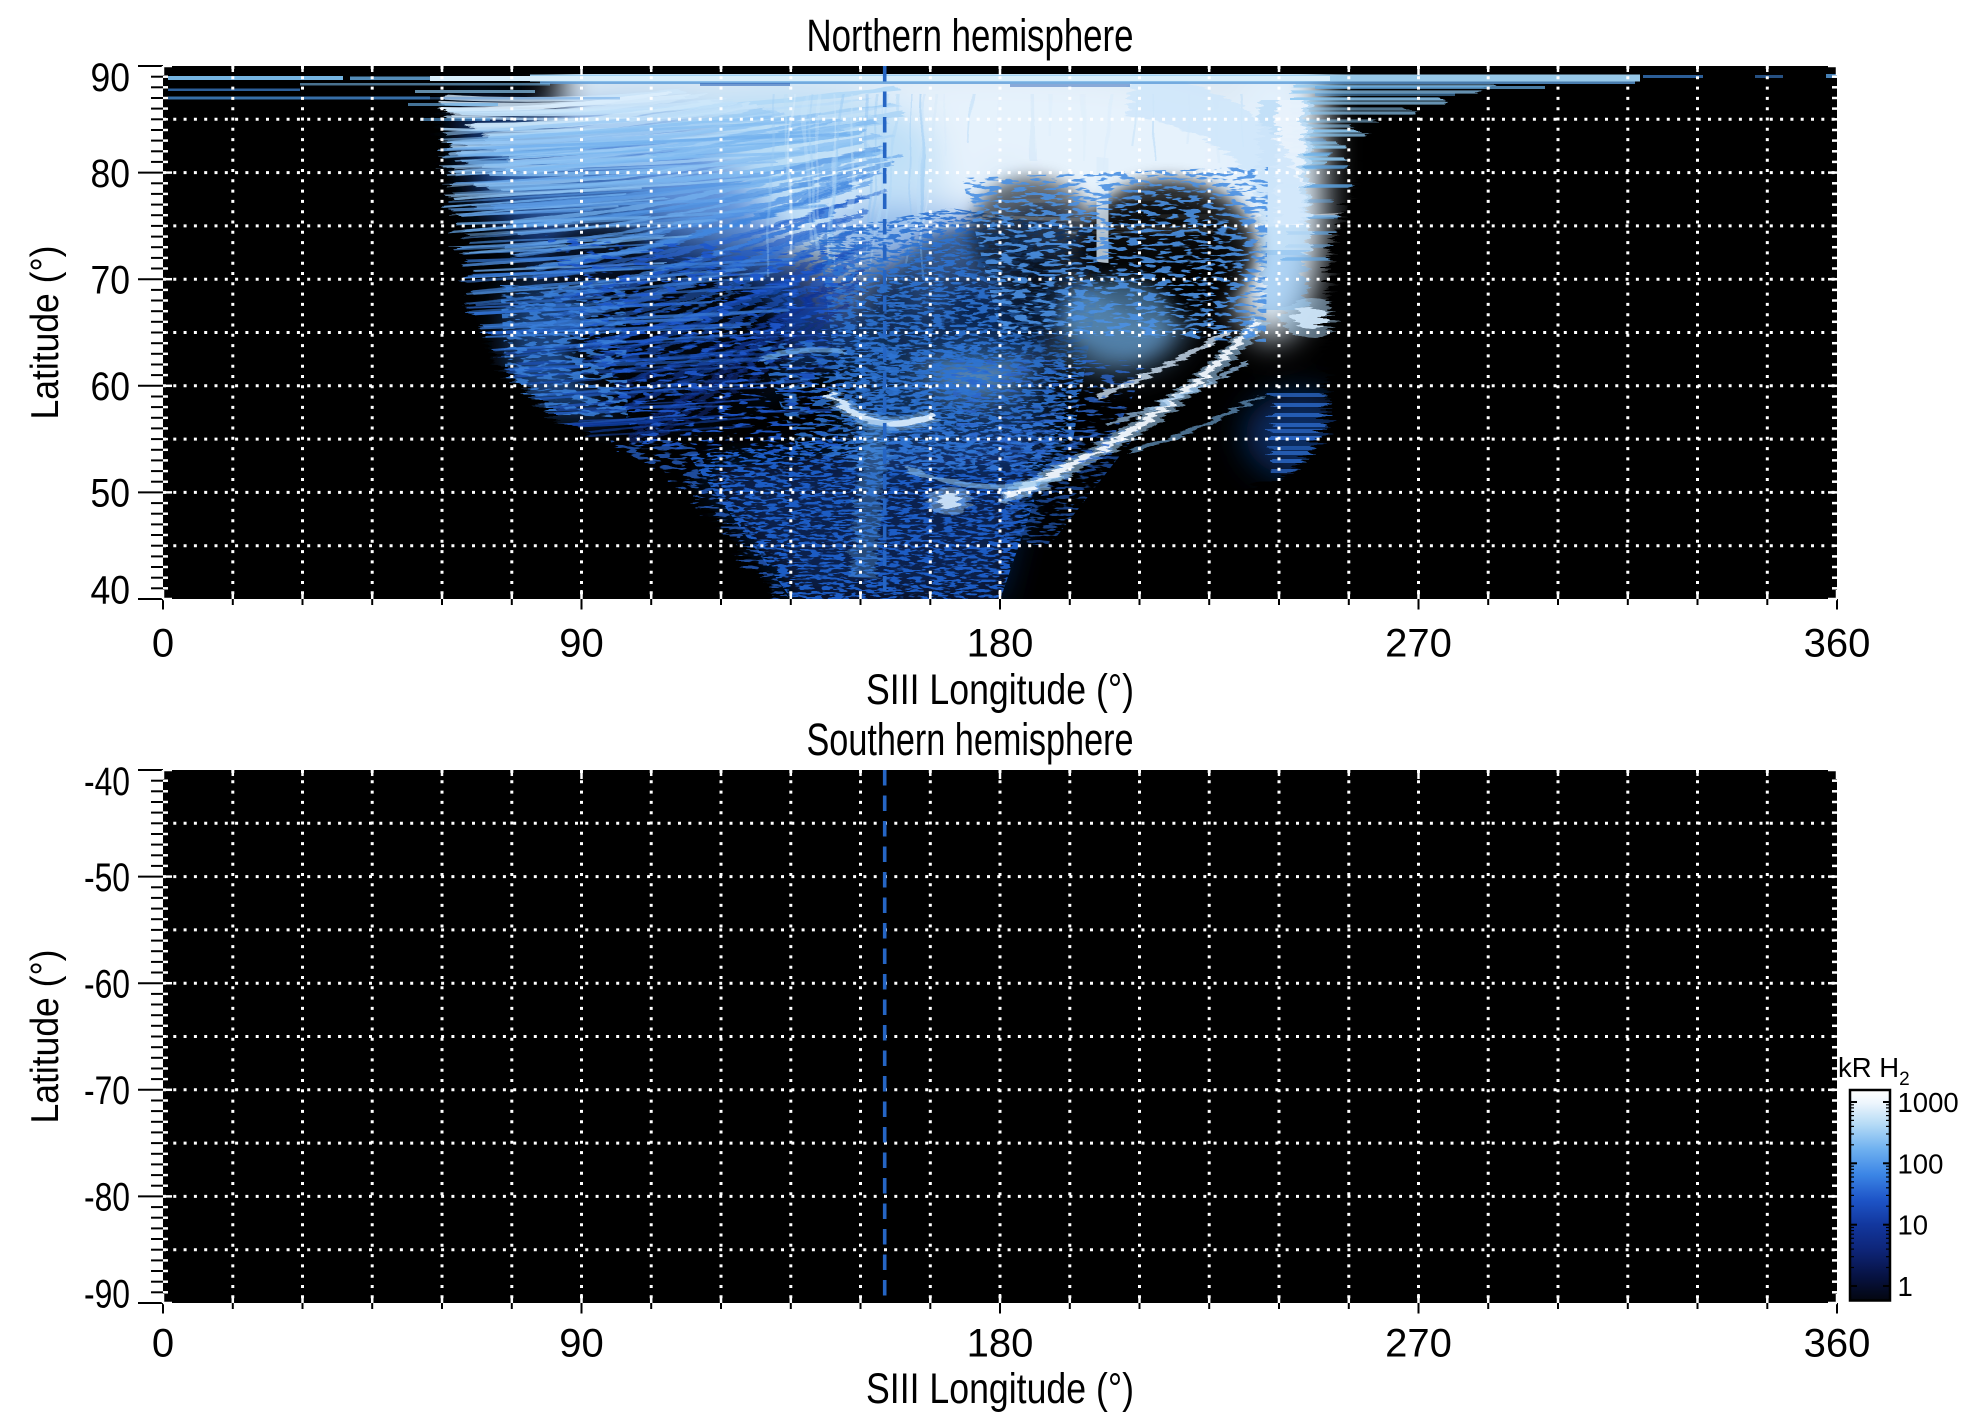  What do you see at coordinates (111, 591) in the screenshot?
I see `svg-text: 40` at bounding box center [111, 591].